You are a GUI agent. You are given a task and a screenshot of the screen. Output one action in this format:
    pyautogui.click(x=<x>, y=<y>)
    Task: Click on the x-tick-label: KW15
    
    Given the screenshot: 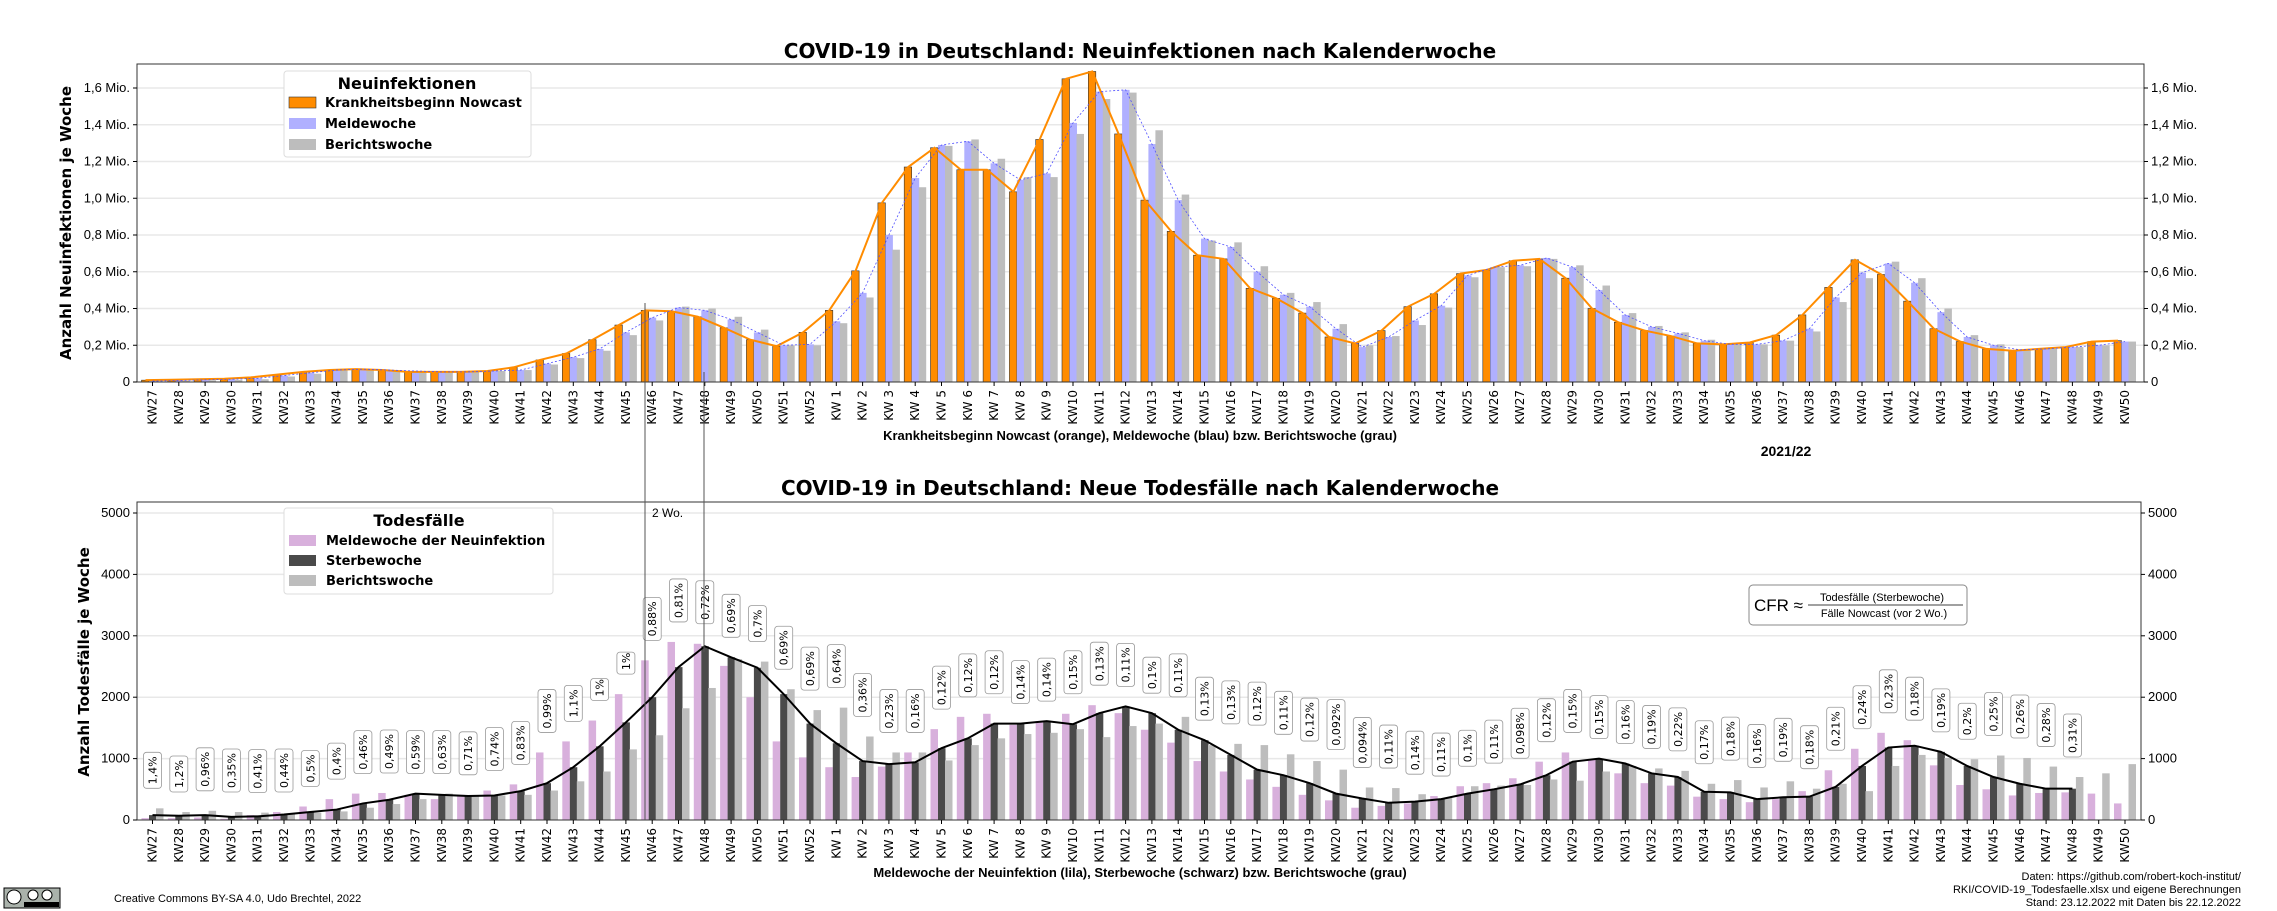 What is the action you would take?
    pyautogui.click(x=1205, y=407)
    